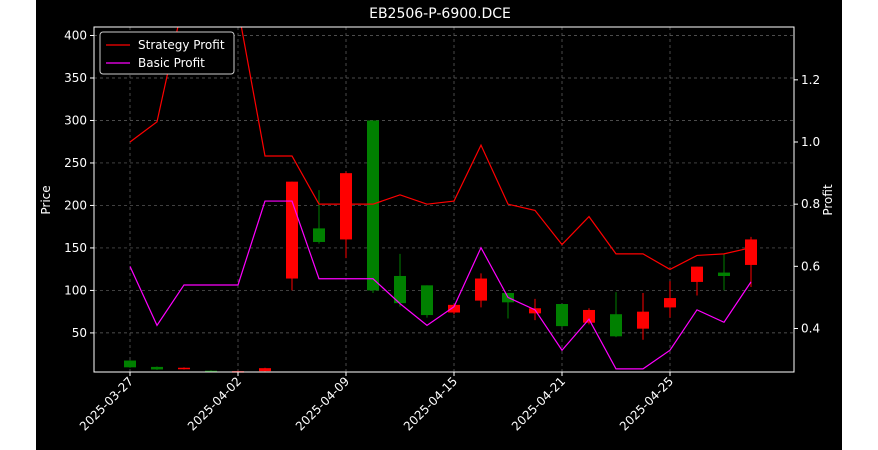 Image resolution: width=878 pixels, height=450 pixels. Describe the element at coordinates (430, 403) in the screenshot. I see `x-tick-label: 2025-04-15` at that location.